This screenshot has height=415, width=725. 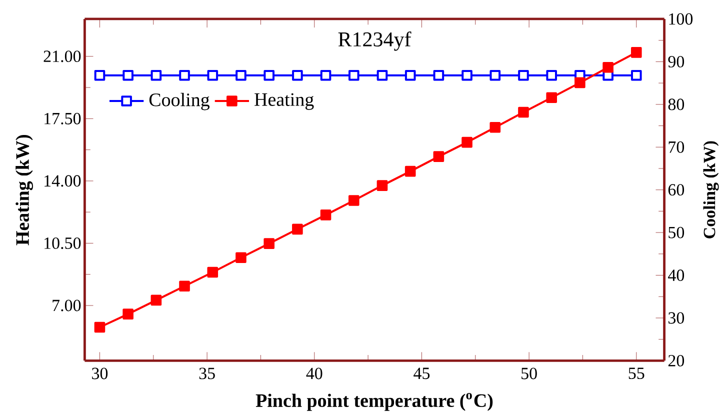 What do you see at coordinates (66, 306) in the screenshot?
I see `y-tick-label: 7.00` at bounding box center [66, 306].